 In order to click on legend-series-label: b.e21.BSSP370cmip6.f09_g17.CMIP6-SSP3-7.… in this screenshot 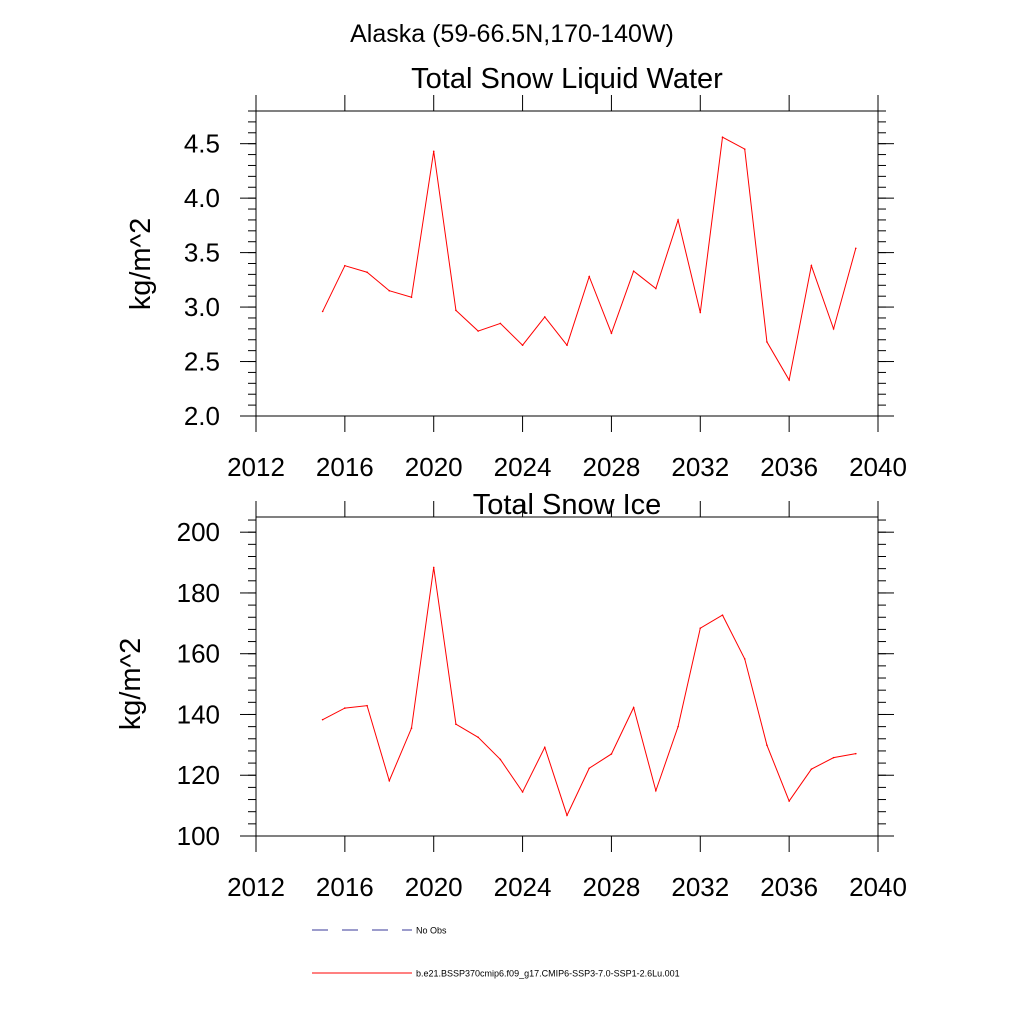, I will do `click(548, 974)`.